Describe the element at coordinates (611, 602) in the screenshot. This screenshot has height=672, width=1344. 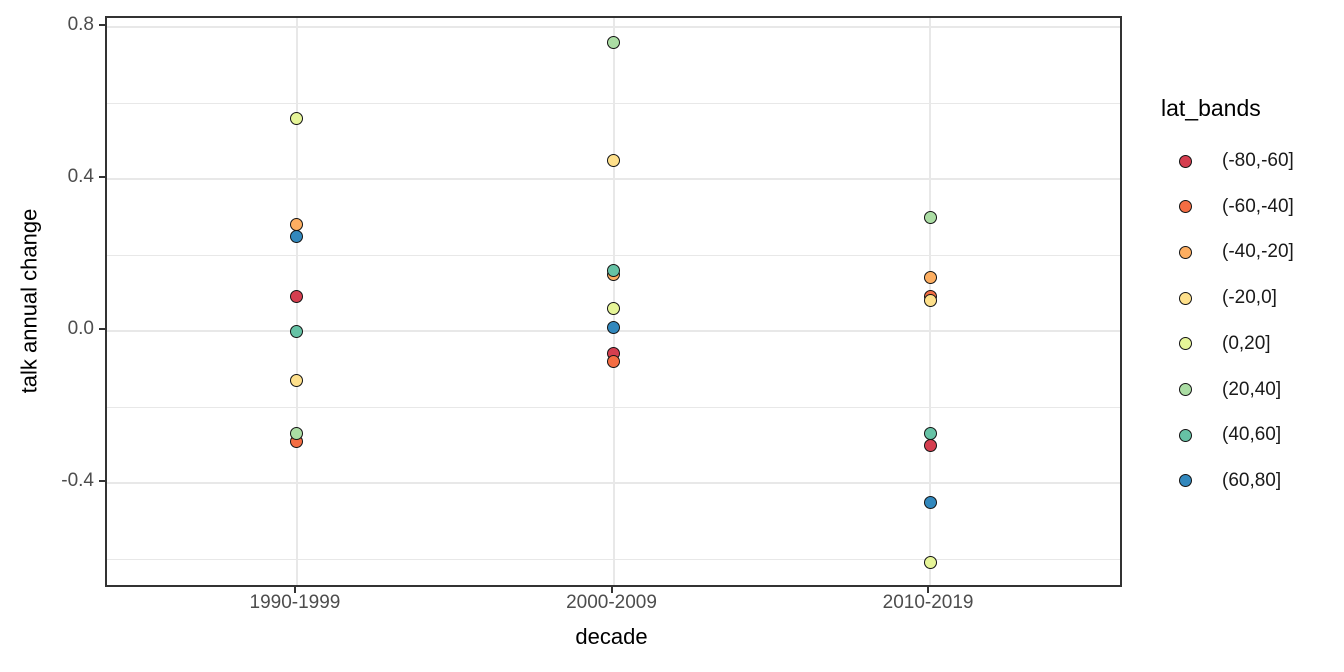
I see `x-tick-label: 2000-2009` at that location.